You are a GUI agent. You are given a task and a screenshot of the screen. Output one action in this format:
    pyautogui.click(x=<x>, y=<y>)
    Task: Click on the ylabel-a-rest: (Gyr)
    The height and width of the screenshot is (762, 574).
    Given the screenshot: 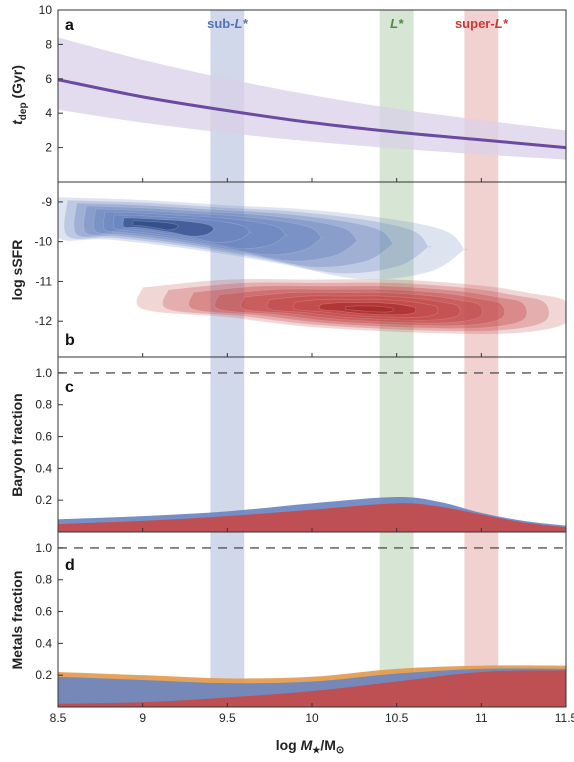 What is the action you would take?
    pyautogui.click(x=17, y=83)
    